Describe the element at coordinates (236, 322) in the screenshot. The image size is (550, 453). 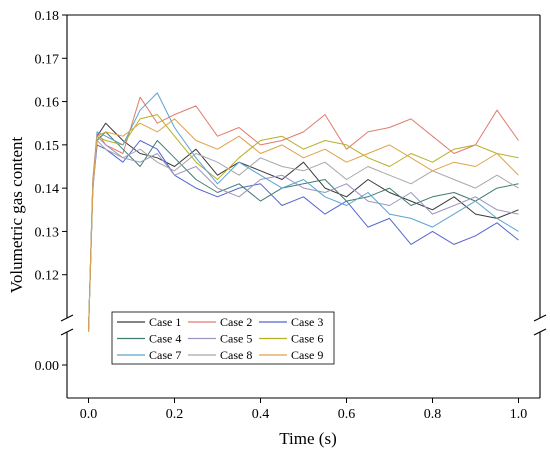
I see `legend-label: Case 2` at that location.